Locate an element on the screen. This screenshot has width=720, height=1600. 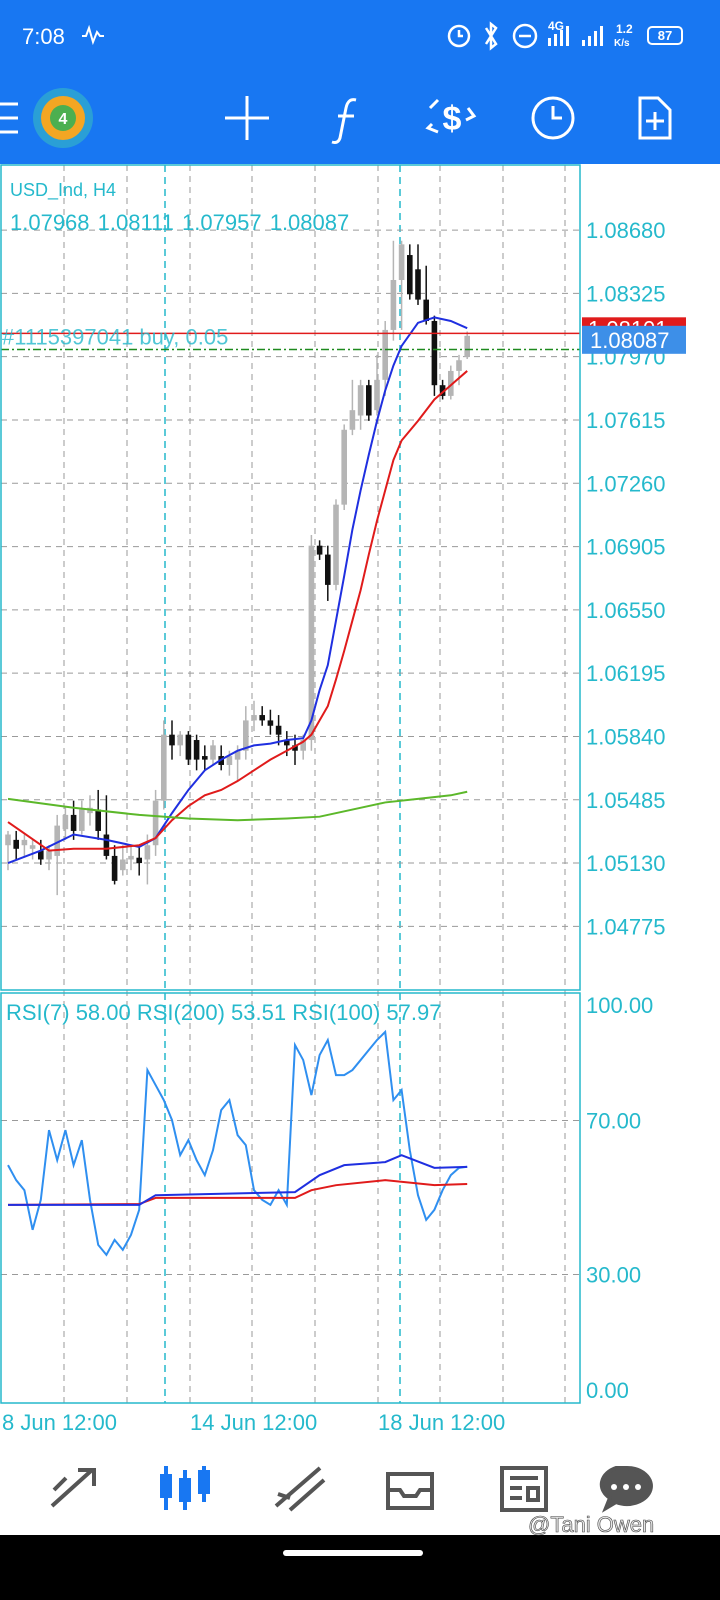
last-price-tag is located at coordinates (634, 339).